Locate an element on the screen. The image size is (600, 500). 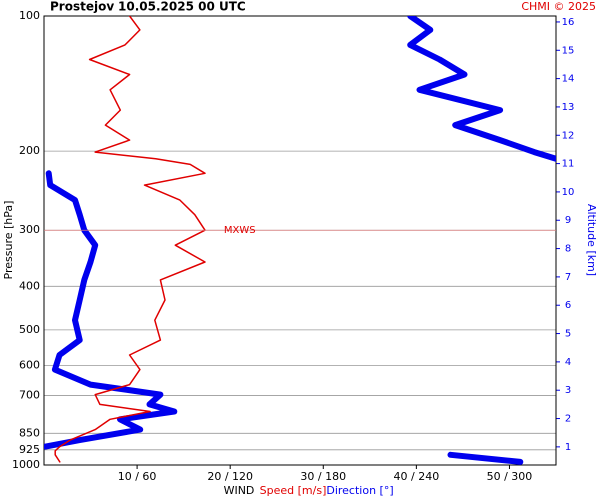
y-tick-label: 100 is located at coordinates (29, 15).